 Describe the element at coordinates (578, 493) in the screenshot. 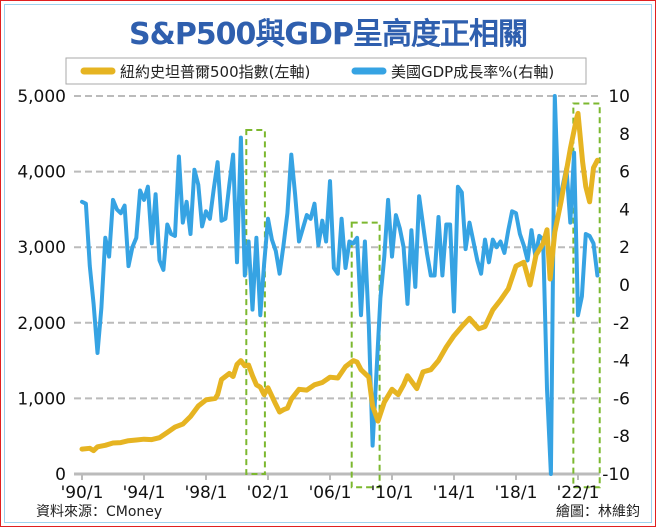

I see `x-tick-label: '22/1` at that location.